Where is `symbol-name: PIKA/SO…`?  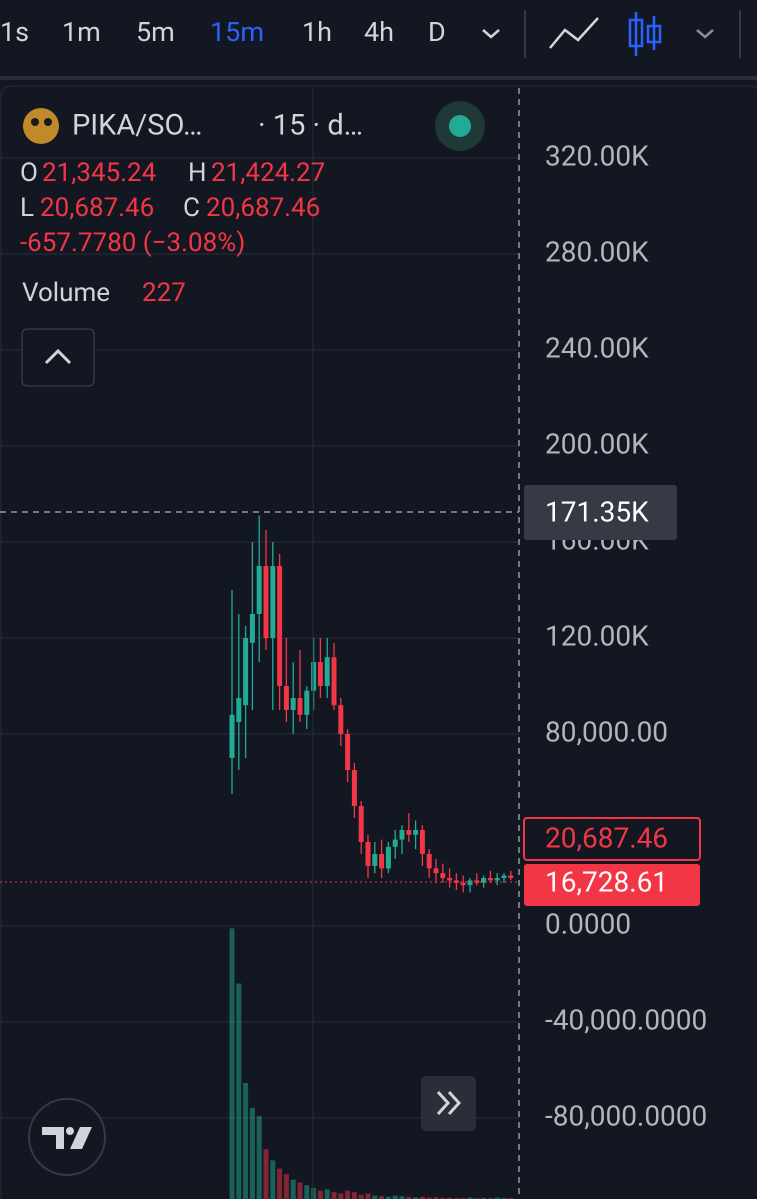
symbol-name: PIKA/SO… is located at coordinates (137, 126).